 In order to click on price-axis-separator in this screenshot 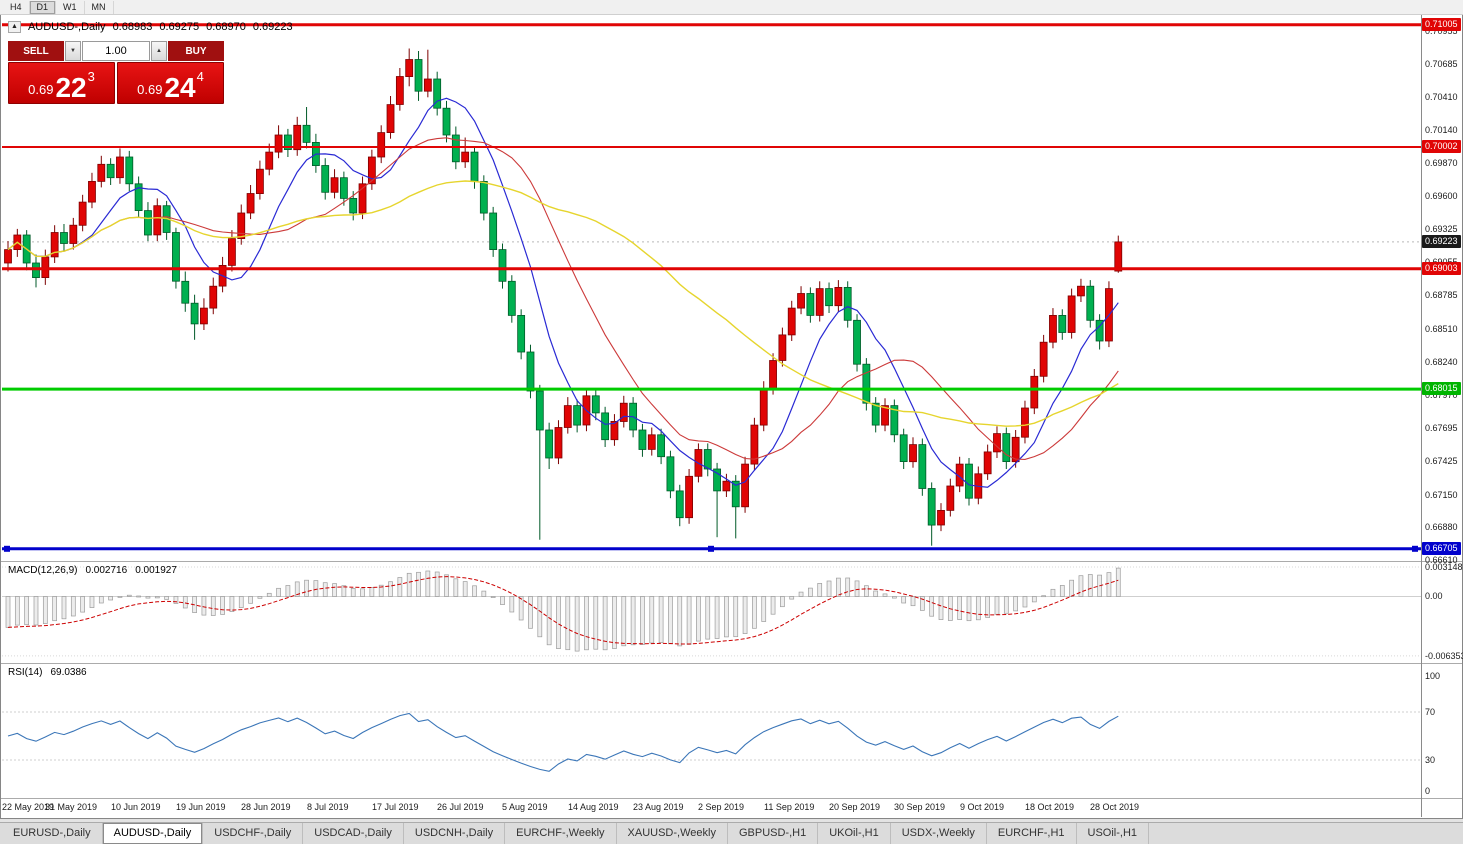, I will do `click(1421, 416)`.